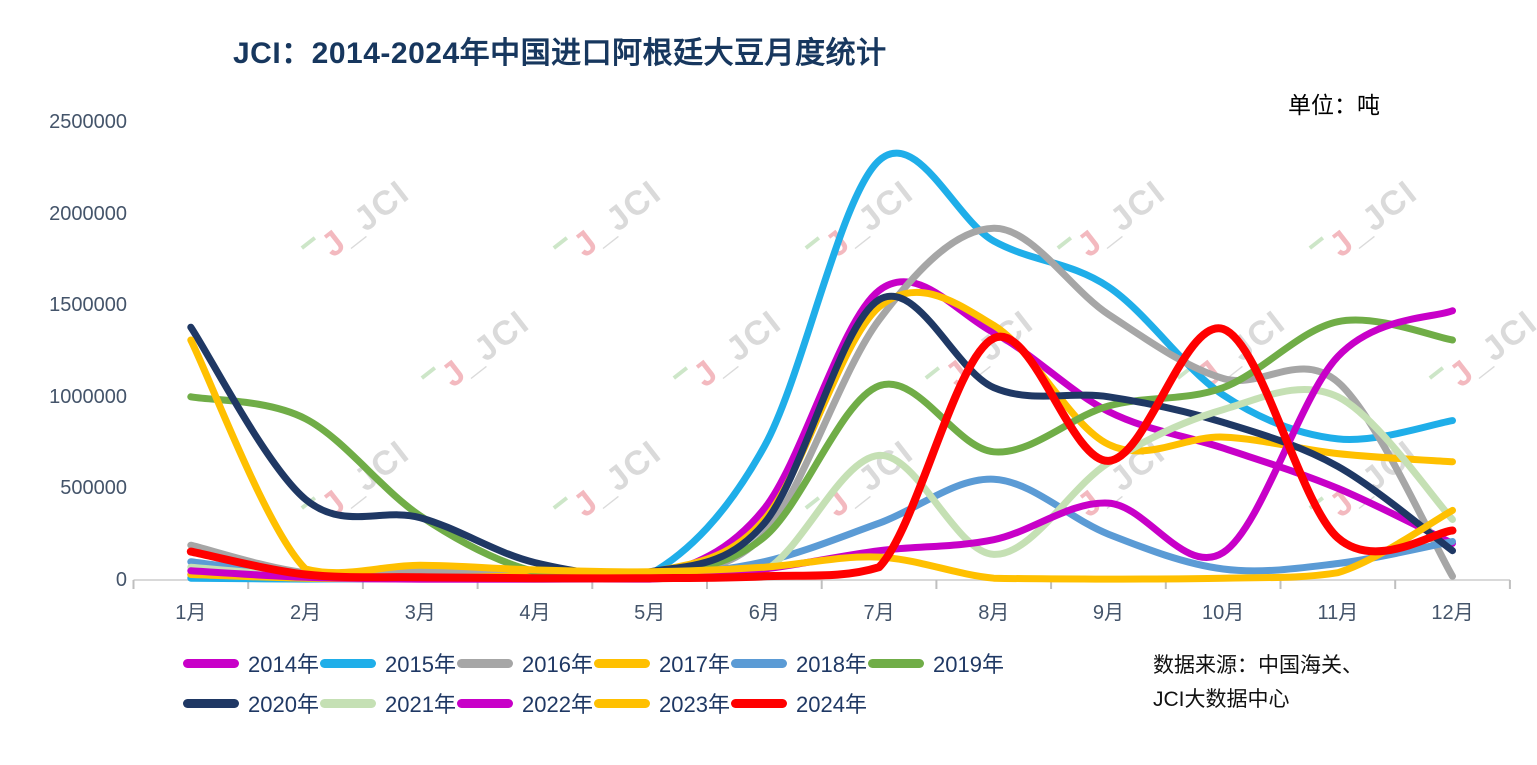 The width and height of the screenshot is (1537, 765). What do you see at coordinates (1221, 699) in the screenshot?
I see `data-source-line2: JCI大数据中心` at bounding box center [1221, 699].